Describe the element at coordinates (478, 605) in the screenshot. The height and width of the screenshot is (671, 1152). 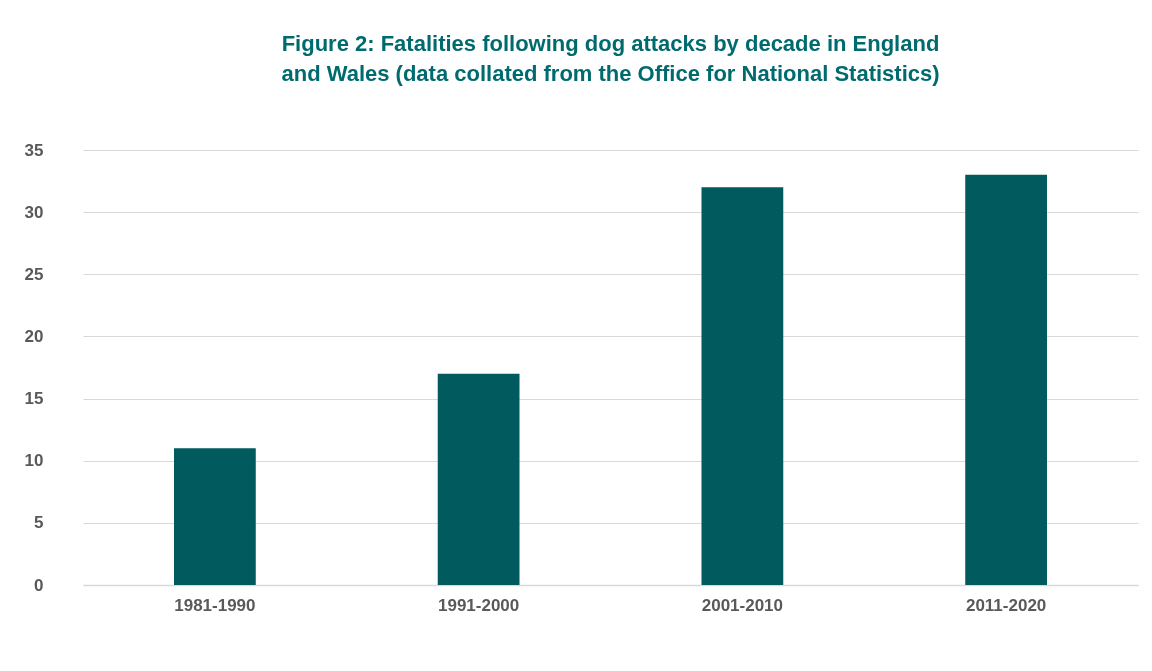
I see `x-tick-label: 1991-2000` at that location.